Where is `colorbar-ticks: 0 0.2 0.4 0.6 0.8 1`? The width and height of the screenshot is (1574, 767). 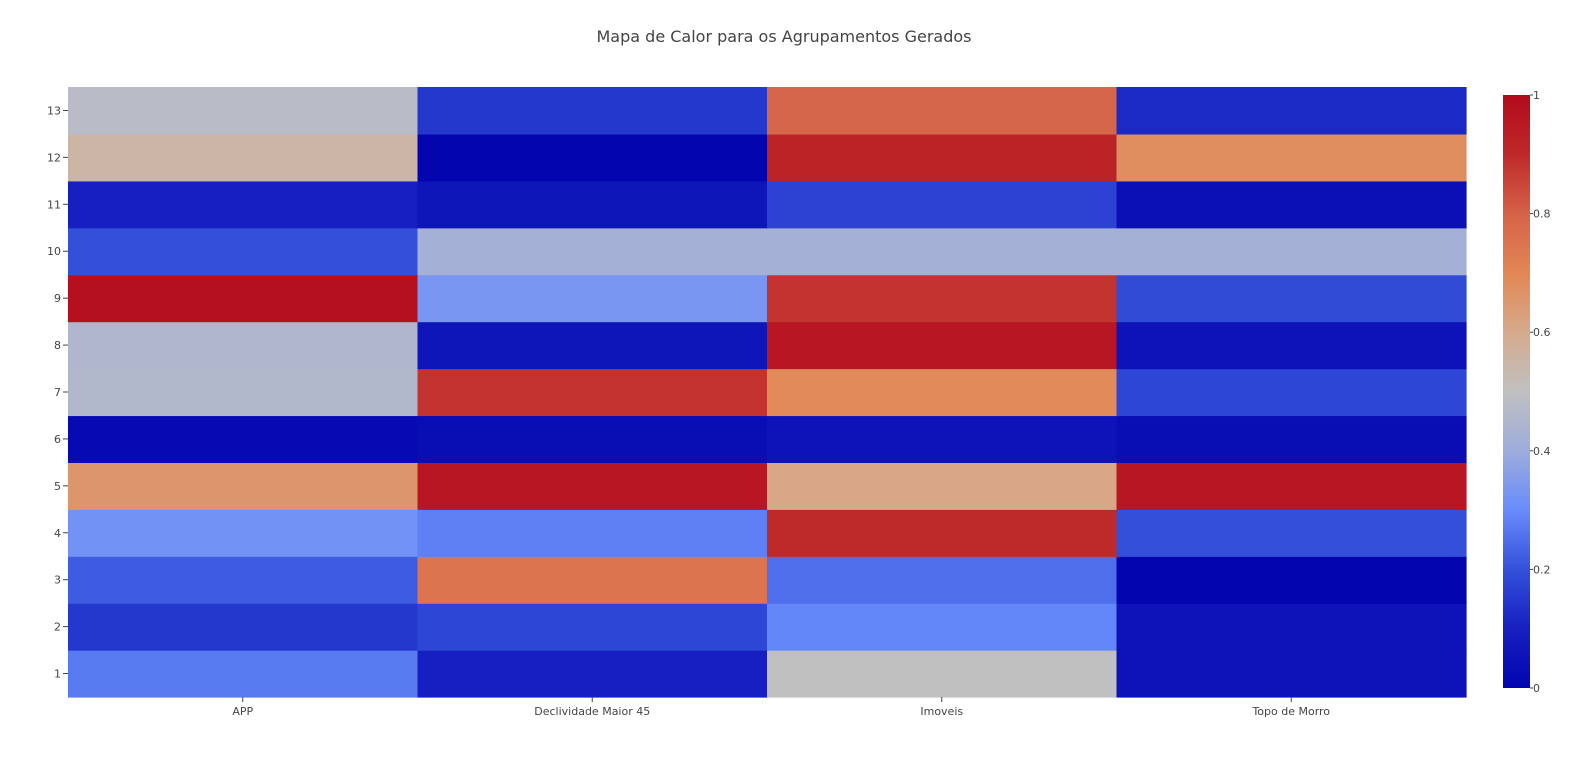 colorbar-ticks: 0 0.2 0.4 0.6 0.8 1 is located at coordinates (1540, 392).